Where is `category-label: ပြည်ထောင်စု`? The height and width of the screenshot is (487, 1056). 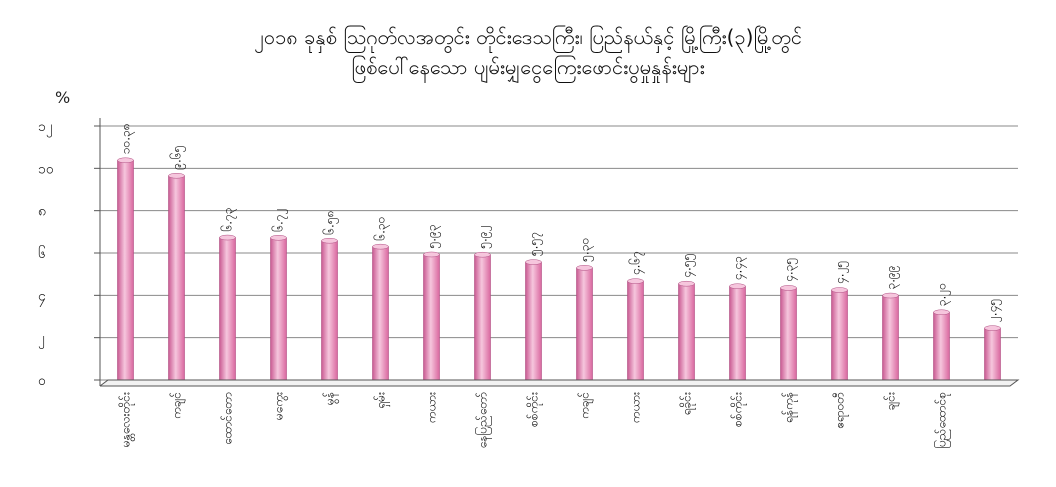
category-label: ပြည်ထောင်စု is located at coordinates (942, 420).